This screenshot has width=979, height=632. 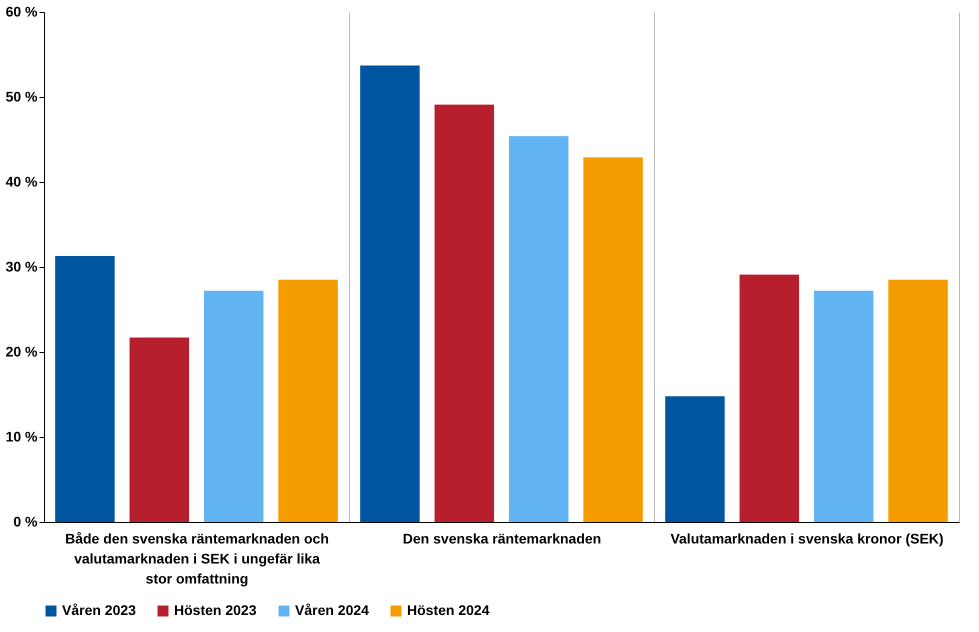 I want to click on y-tick-label: 30 %, so click(x=22, y=266).